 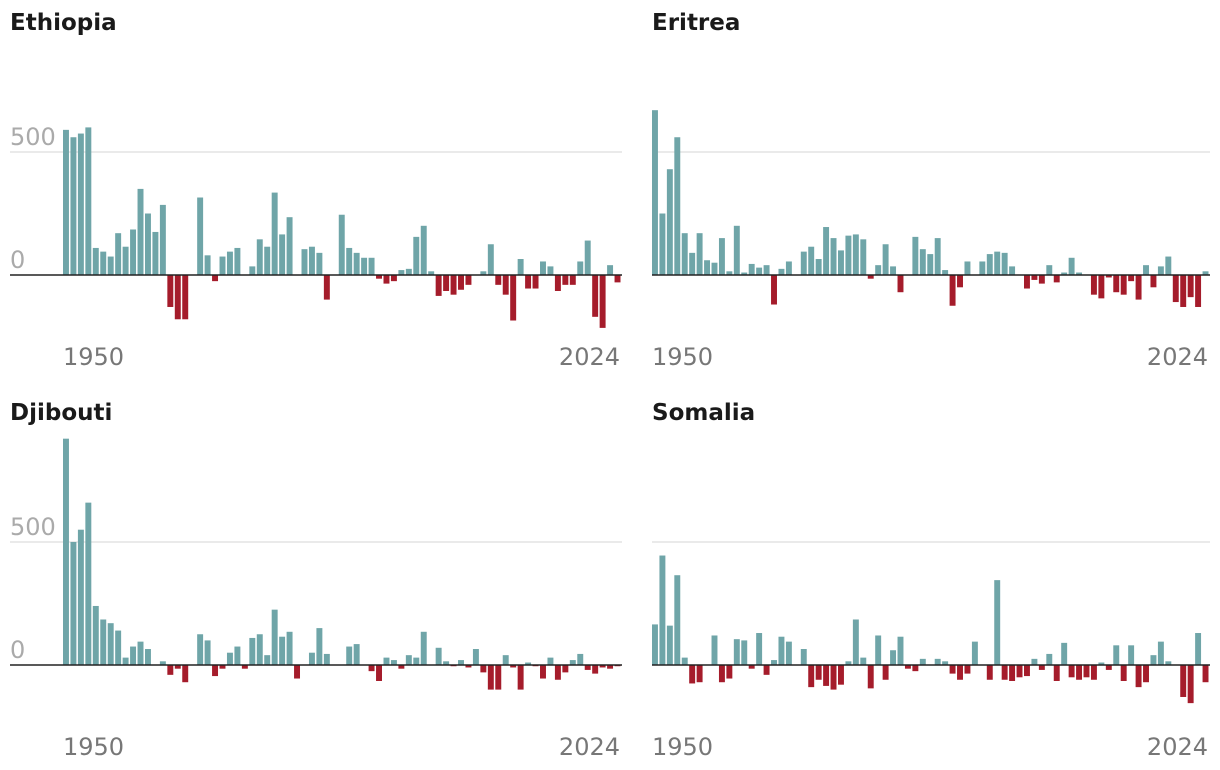 What do you see at coordinates (703, 413) in the screenshot?
I see `panel-title: Somalia` at bounding box center [703, 413].